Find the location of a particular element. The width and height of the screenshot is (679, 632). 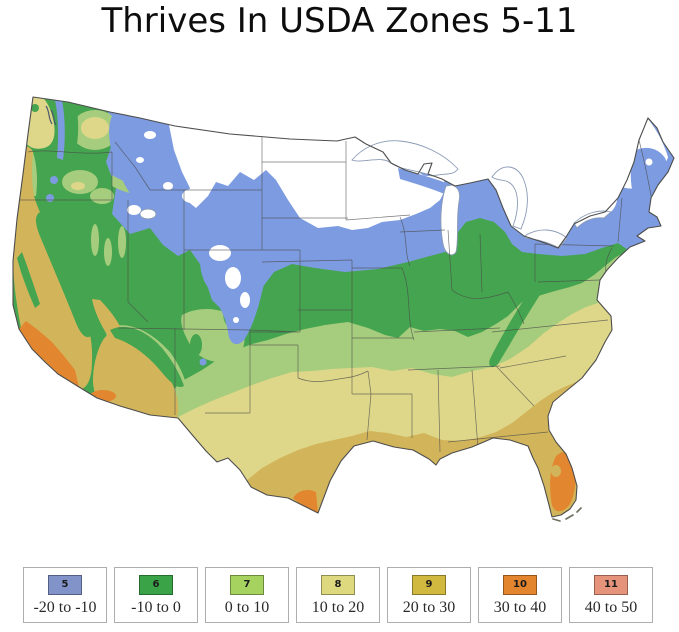

florida-keys is located at coordinates (567, 514).